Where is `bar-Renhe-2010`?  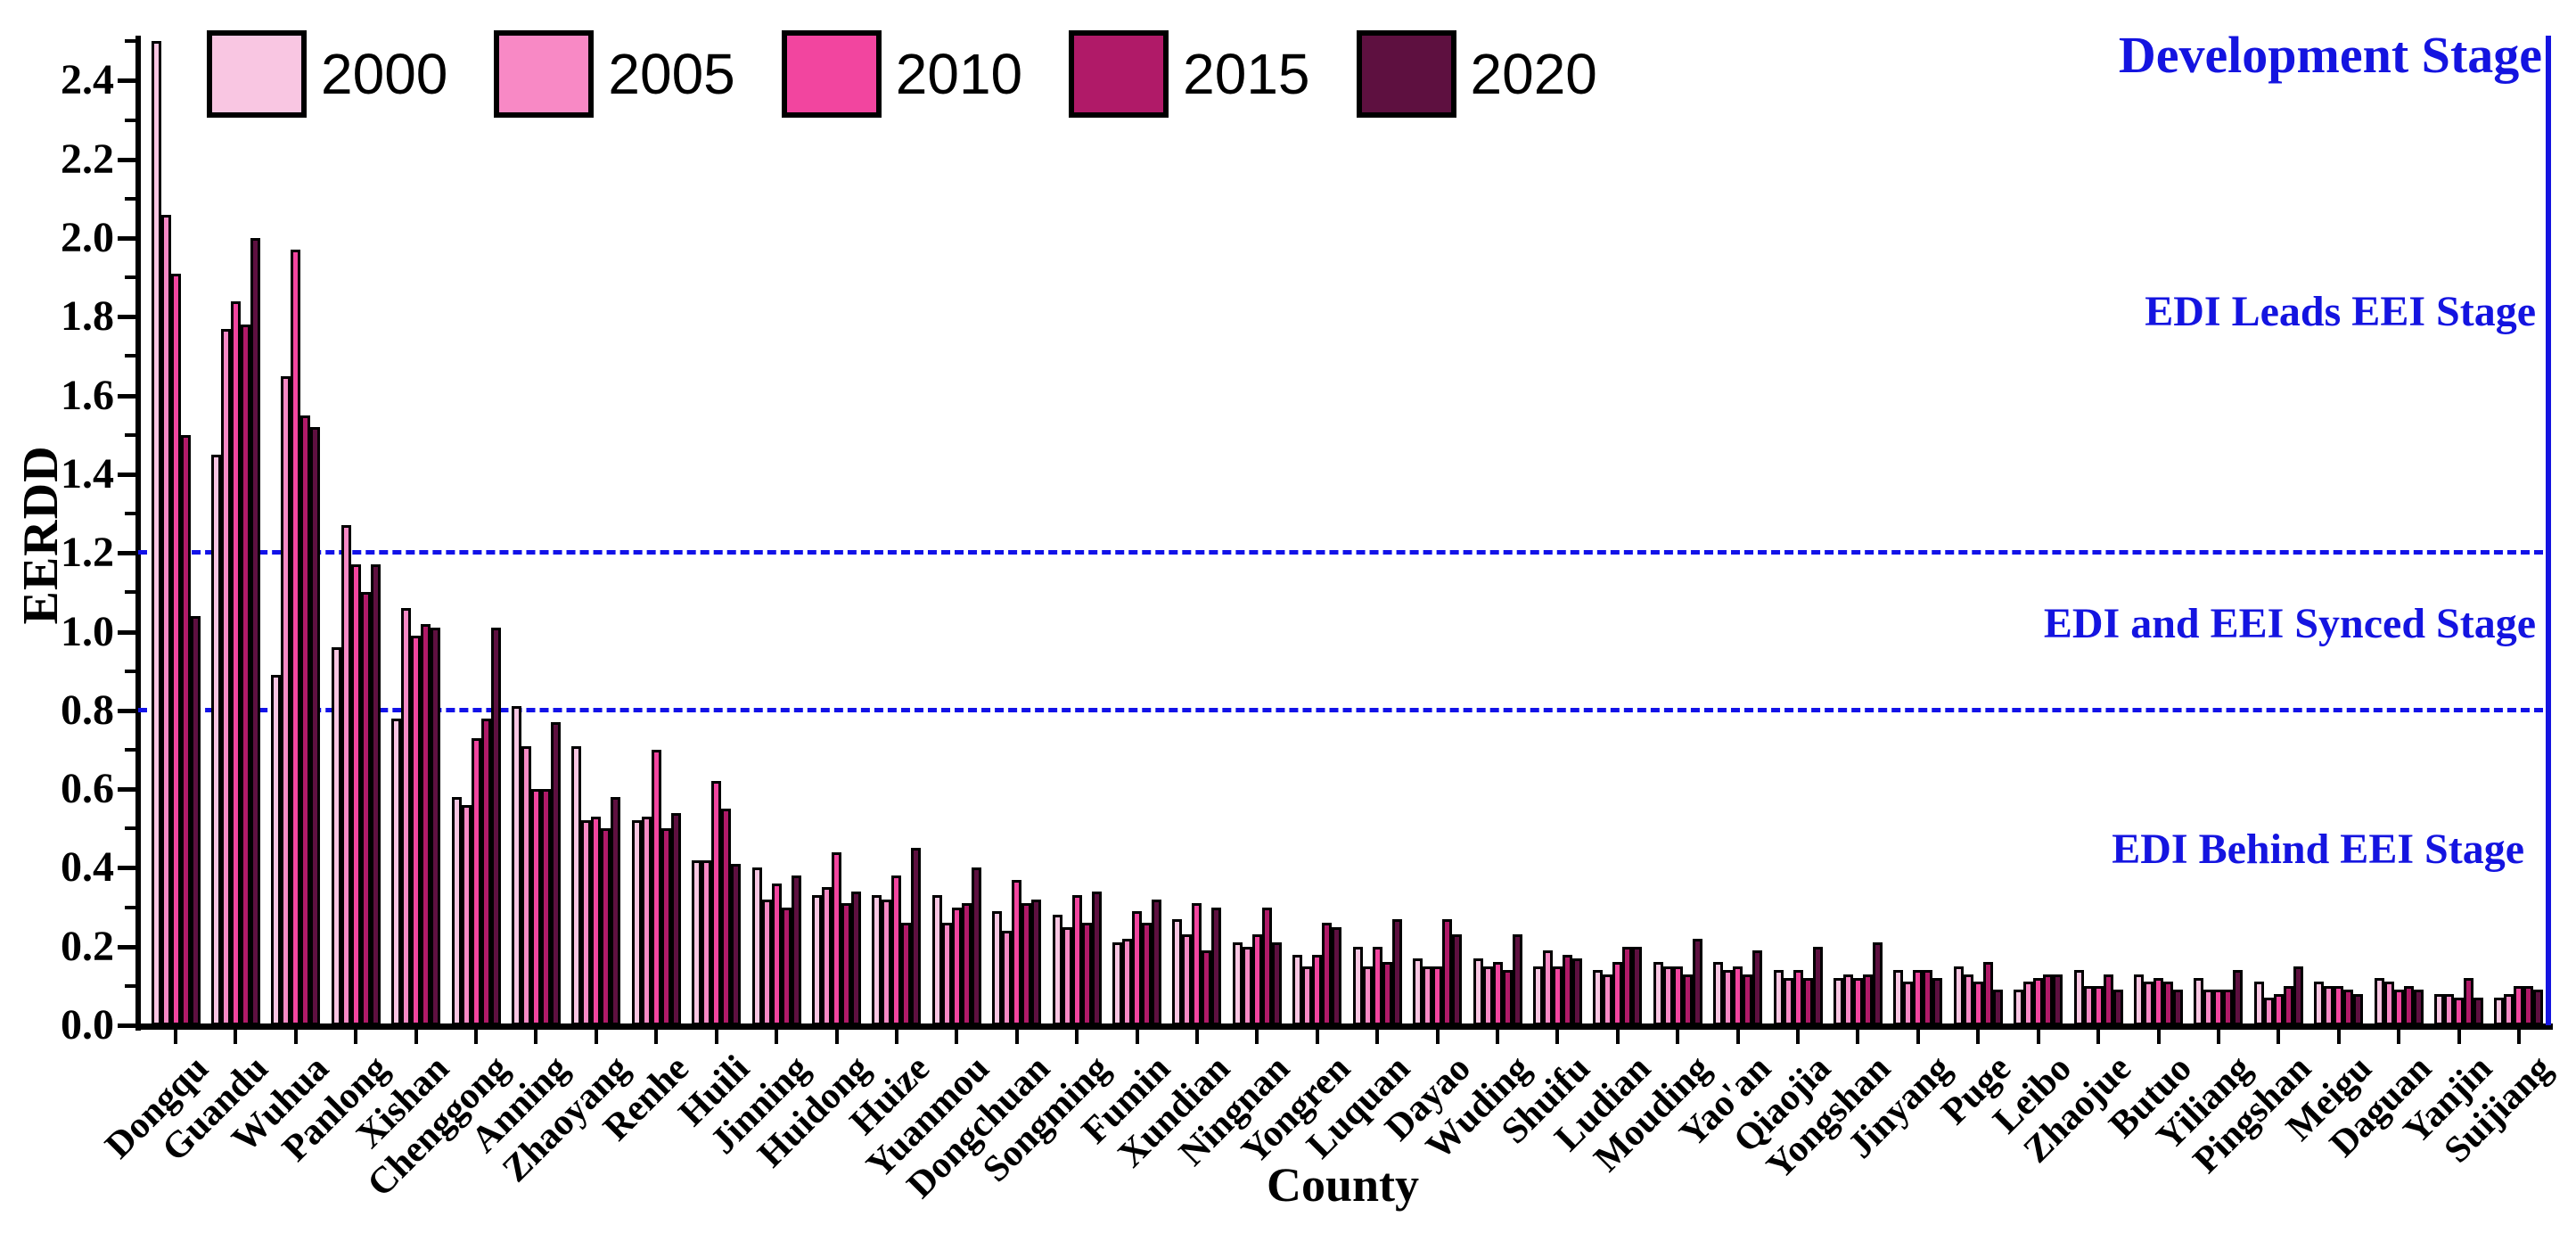 bar-Renhe-2010 is located at coordinates (657, 888).